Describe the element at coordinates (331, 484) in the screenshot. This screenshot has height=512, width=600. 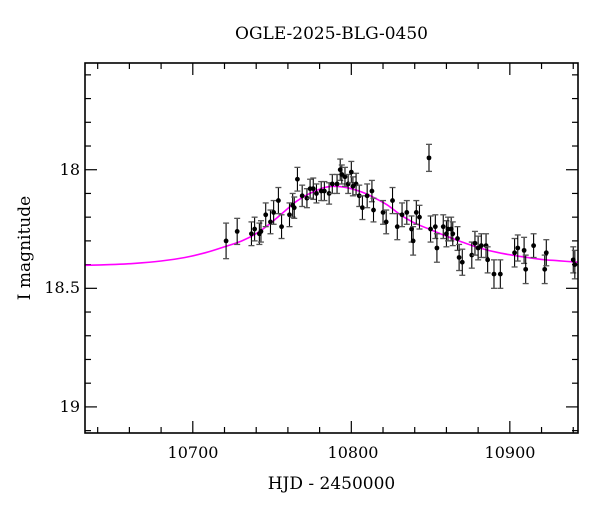
I see `x-axis-label: HJD - 2450000` at that location.